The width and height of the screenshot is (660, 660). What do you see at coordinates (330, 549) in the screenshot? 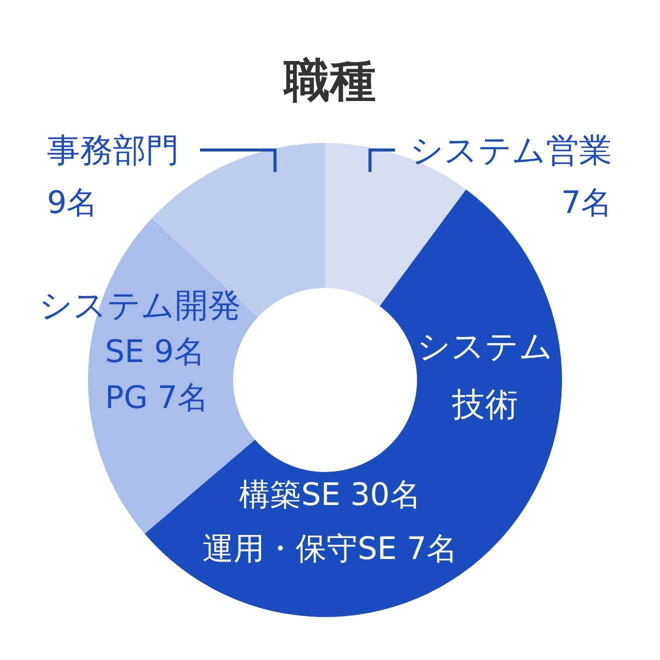
I see `text: 運用・保守SE 7名` at bounding box center [330, 549].